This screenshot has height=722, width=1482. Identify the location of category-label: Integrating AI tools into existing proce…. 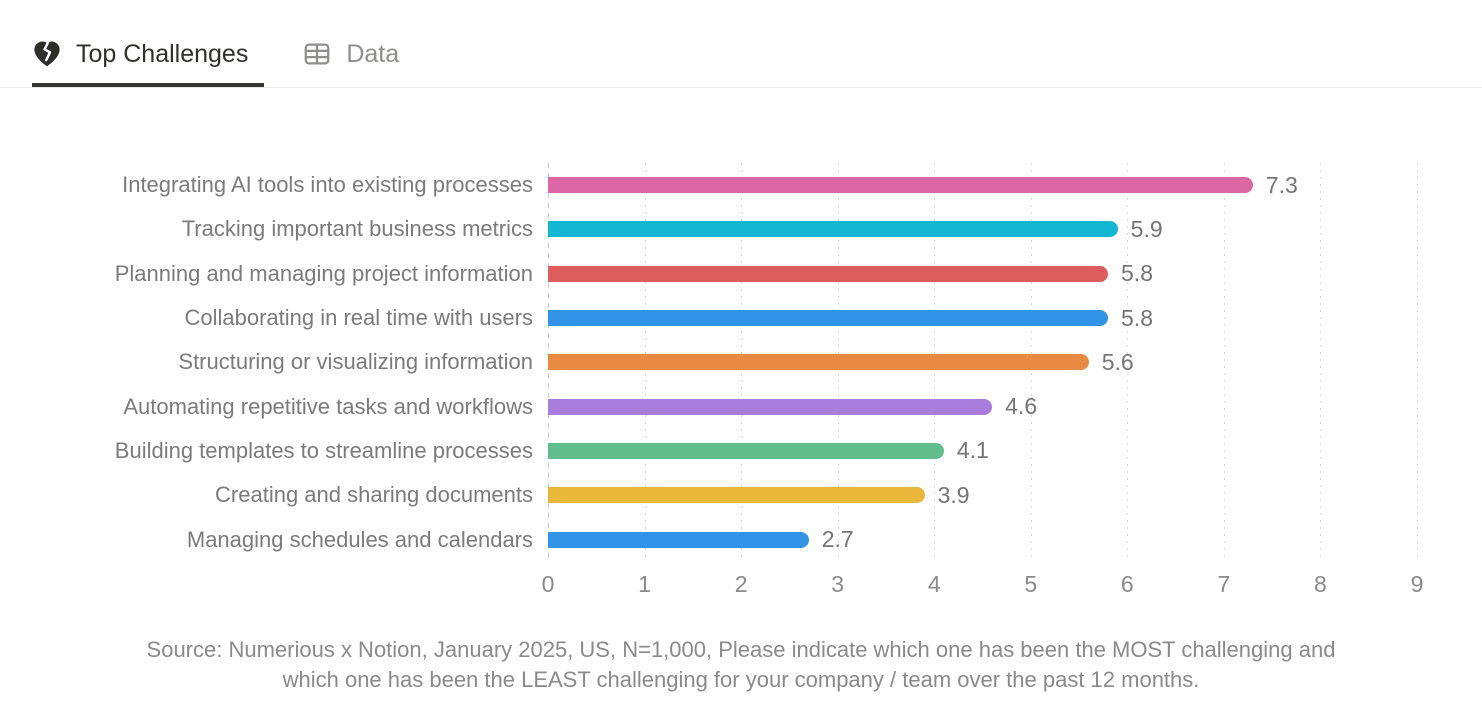
(327, 185).